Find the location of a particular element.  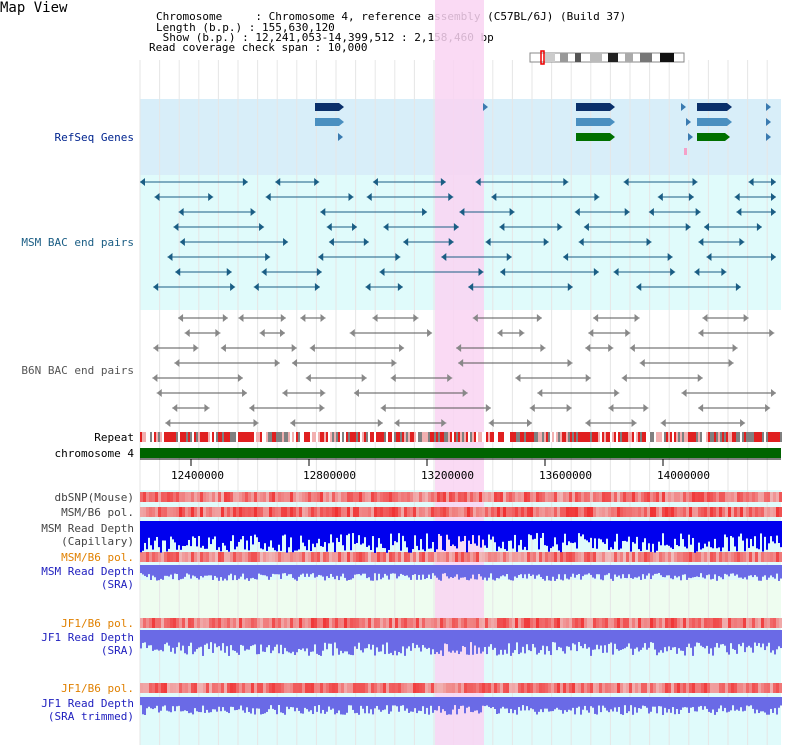

track-label-jf1-depth-trimmed: JF1 Read Depth is located at coordinates (87, 703).